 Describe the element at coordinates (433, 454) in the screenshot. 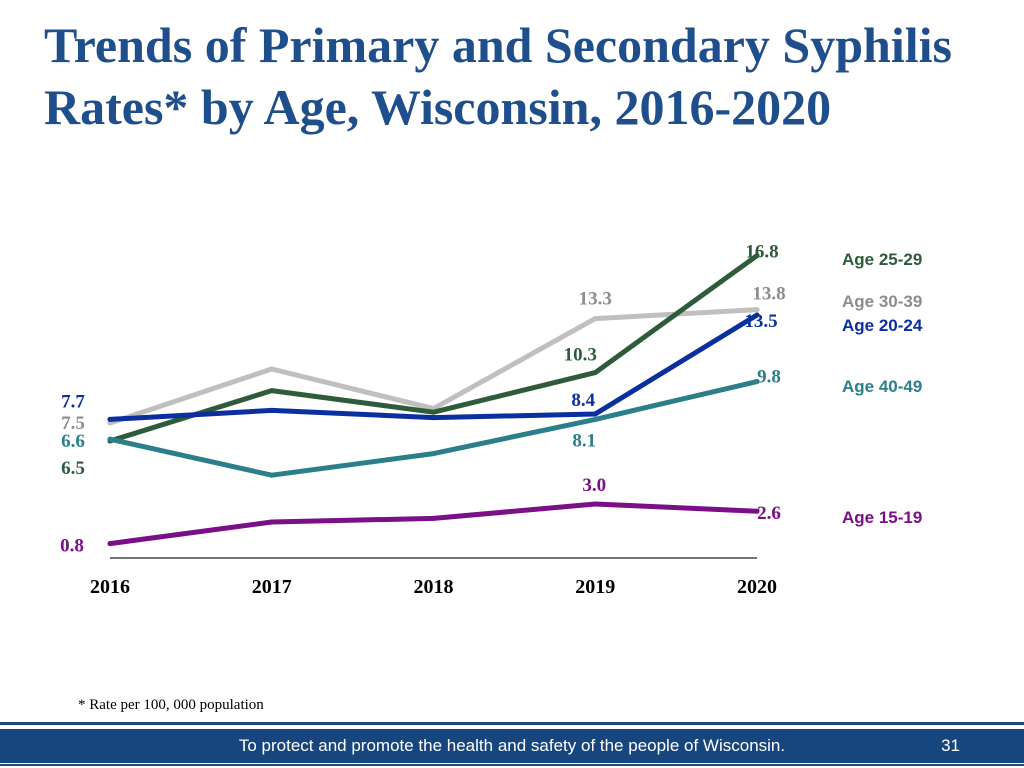

I see `data-point-age-40-49-2018` at that location.